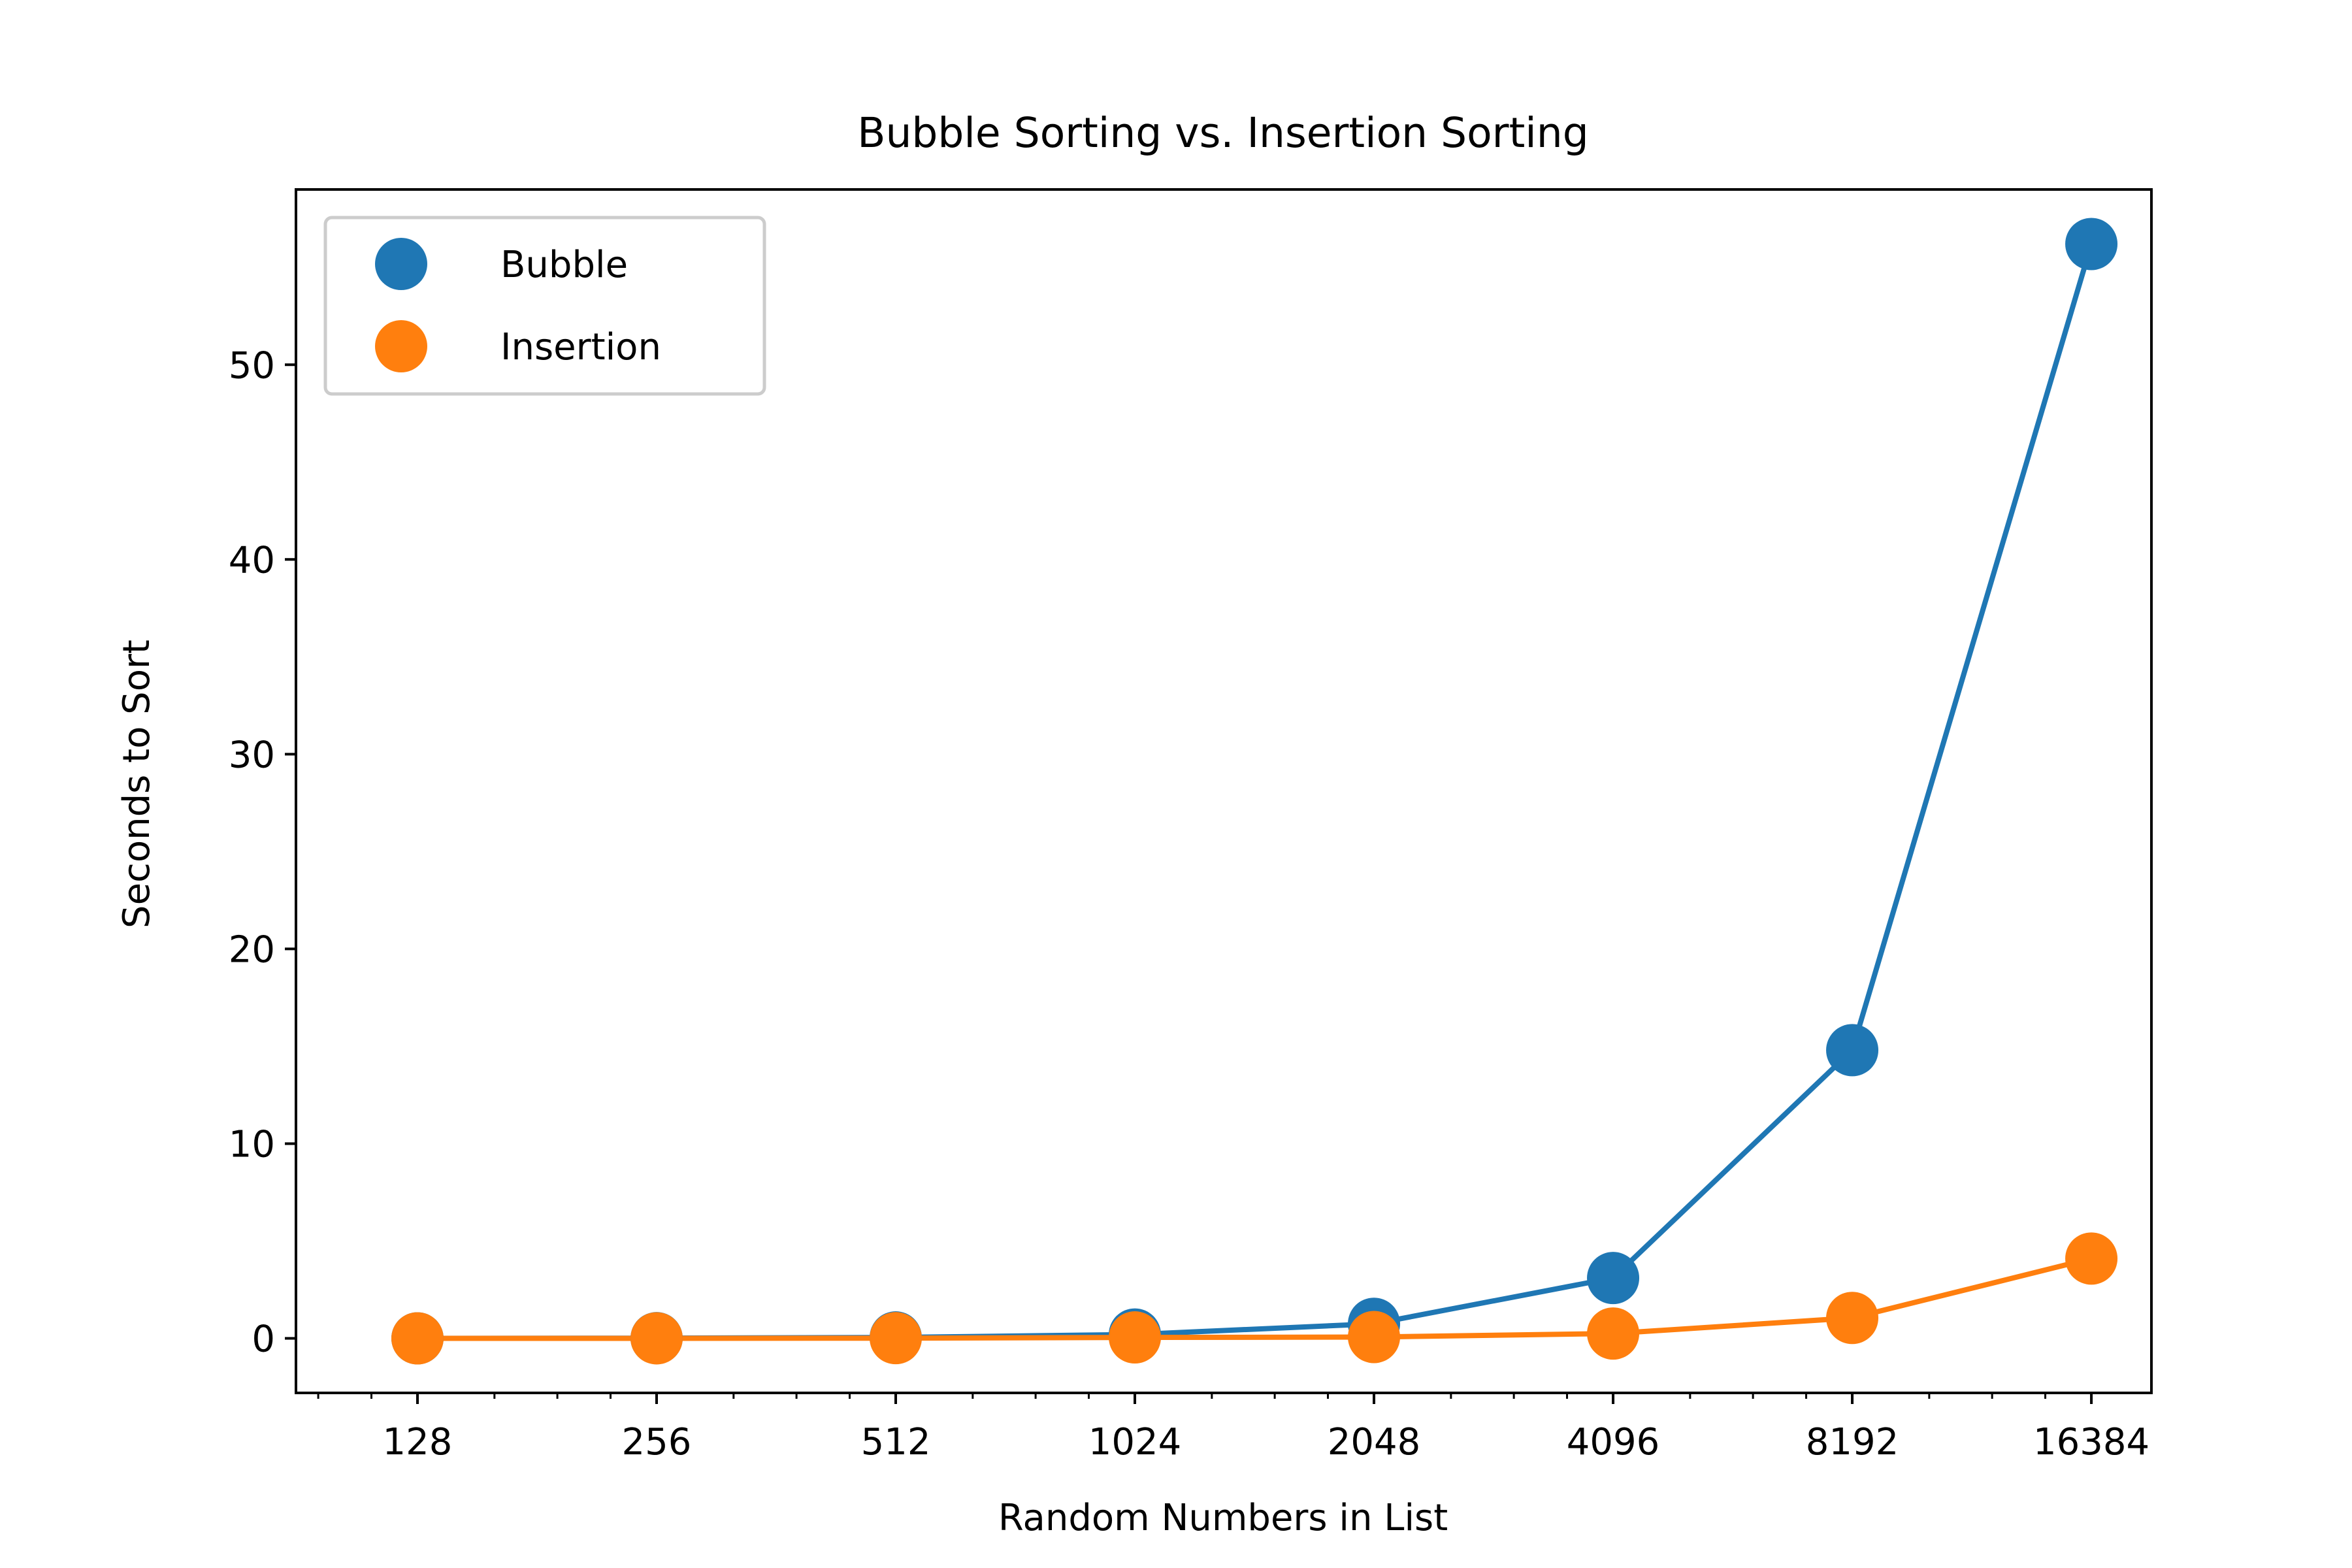 The height and width of the screenshot is (1568, 2352). What do you see at coordinates (1223, 1518) in the screenshot?
I see `x-axis-label: Random Numbers in List` at bounding box center [1223, 1518].